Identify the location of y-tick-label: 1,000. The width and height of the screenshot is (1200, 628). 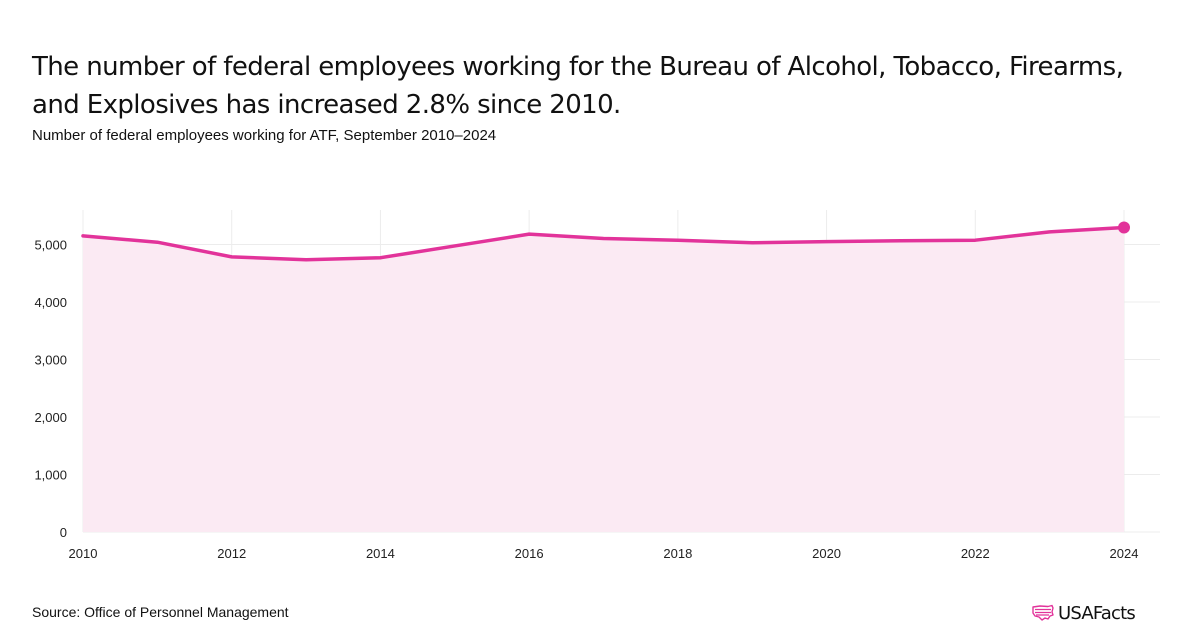
(50, 475).